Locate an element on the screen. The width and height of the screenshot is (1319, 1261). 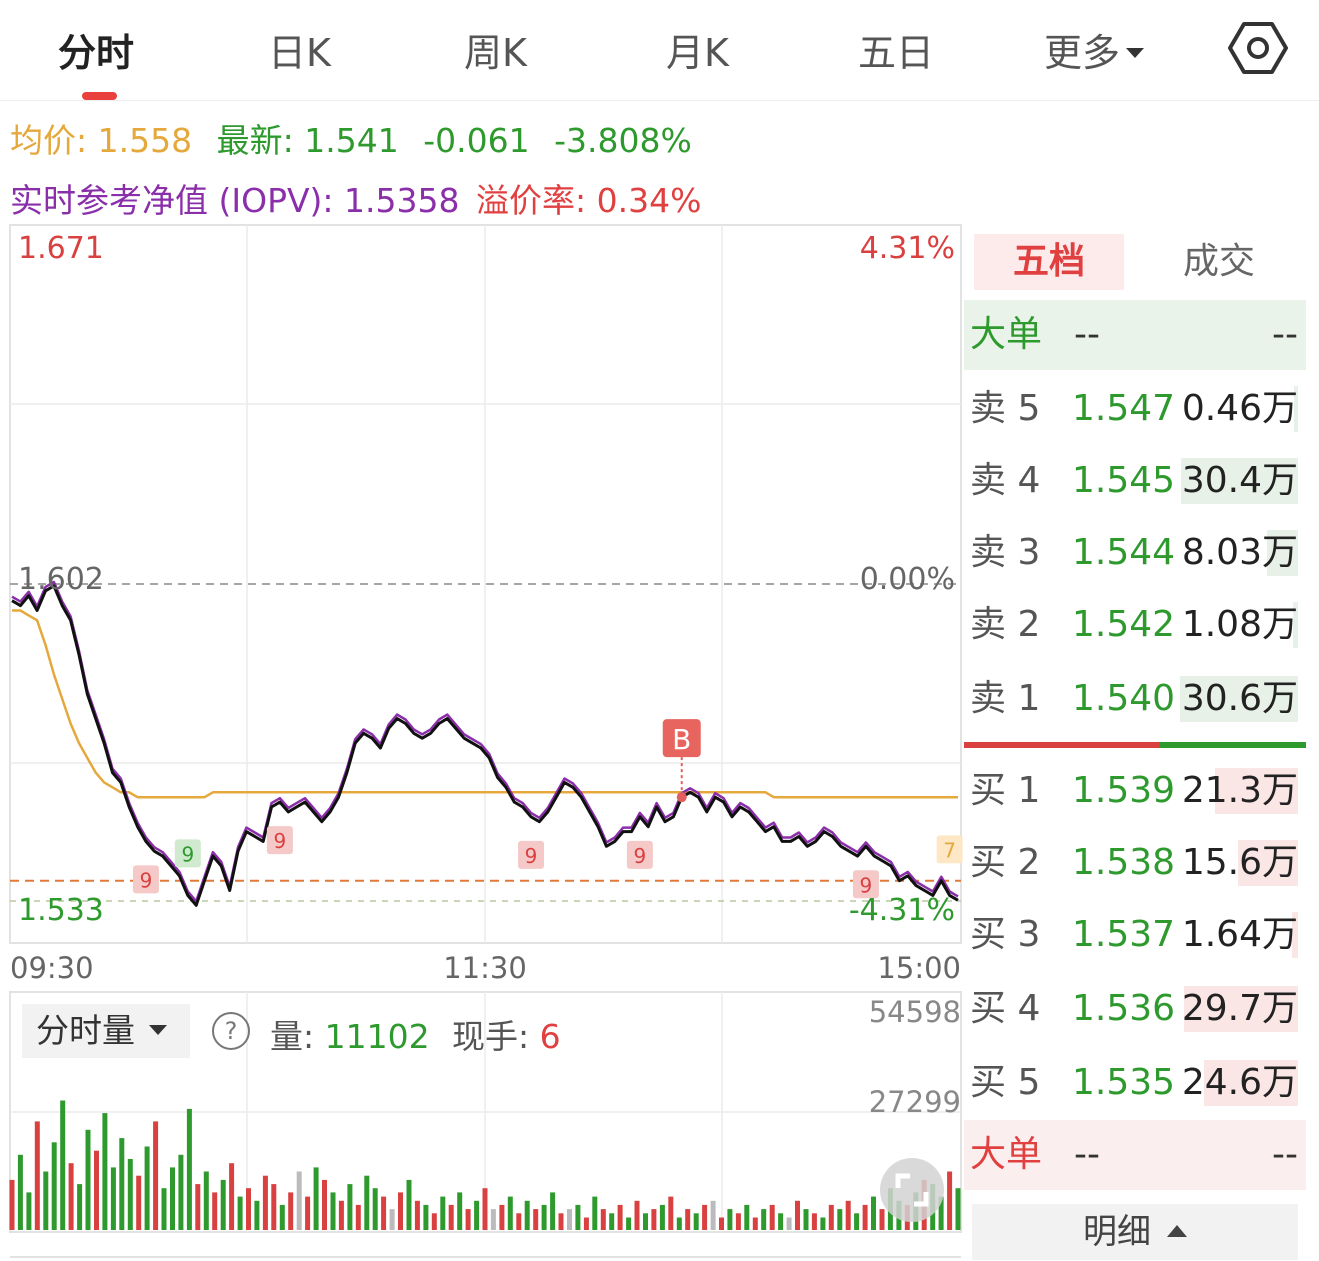
tab-trades: 成交 is located at coordinates (1218, 261).